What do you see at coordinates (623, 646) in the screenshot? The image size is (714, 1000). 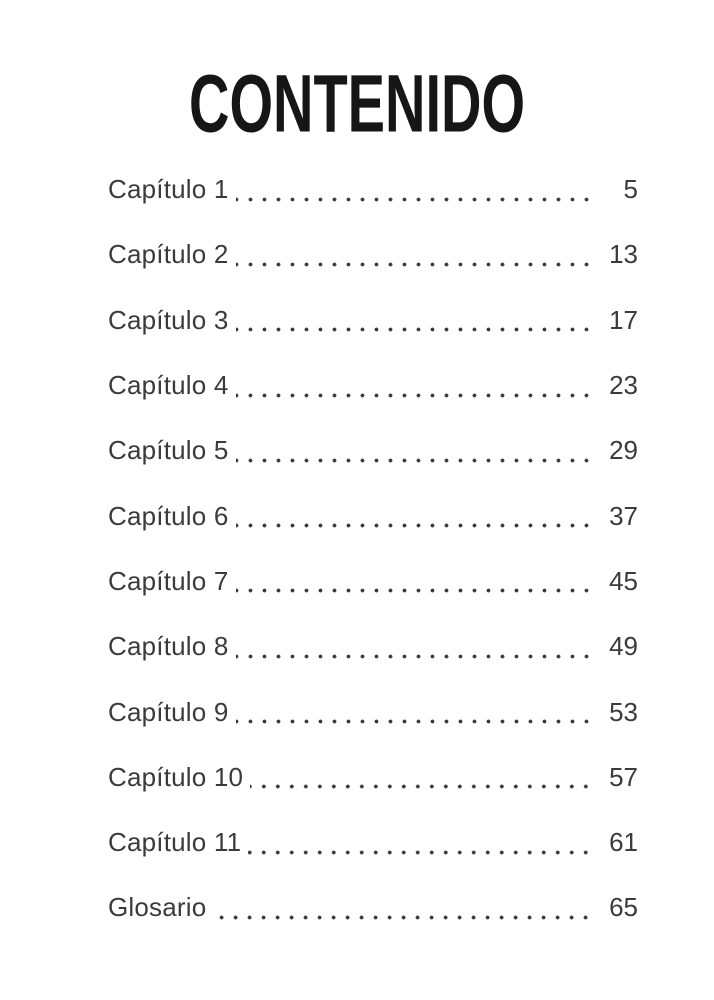 I see `toc-entry-page: 49` at bounding box center [623, 646].